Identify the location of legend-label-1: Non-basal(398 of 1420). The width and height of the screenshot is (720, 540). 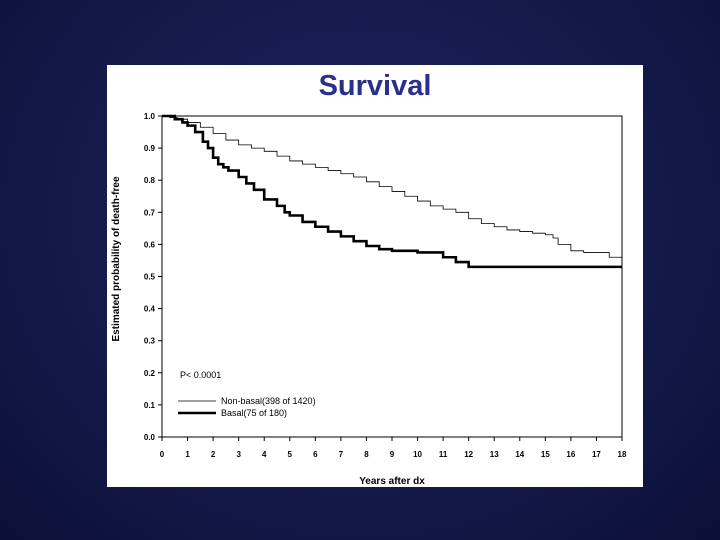
(268, 401).